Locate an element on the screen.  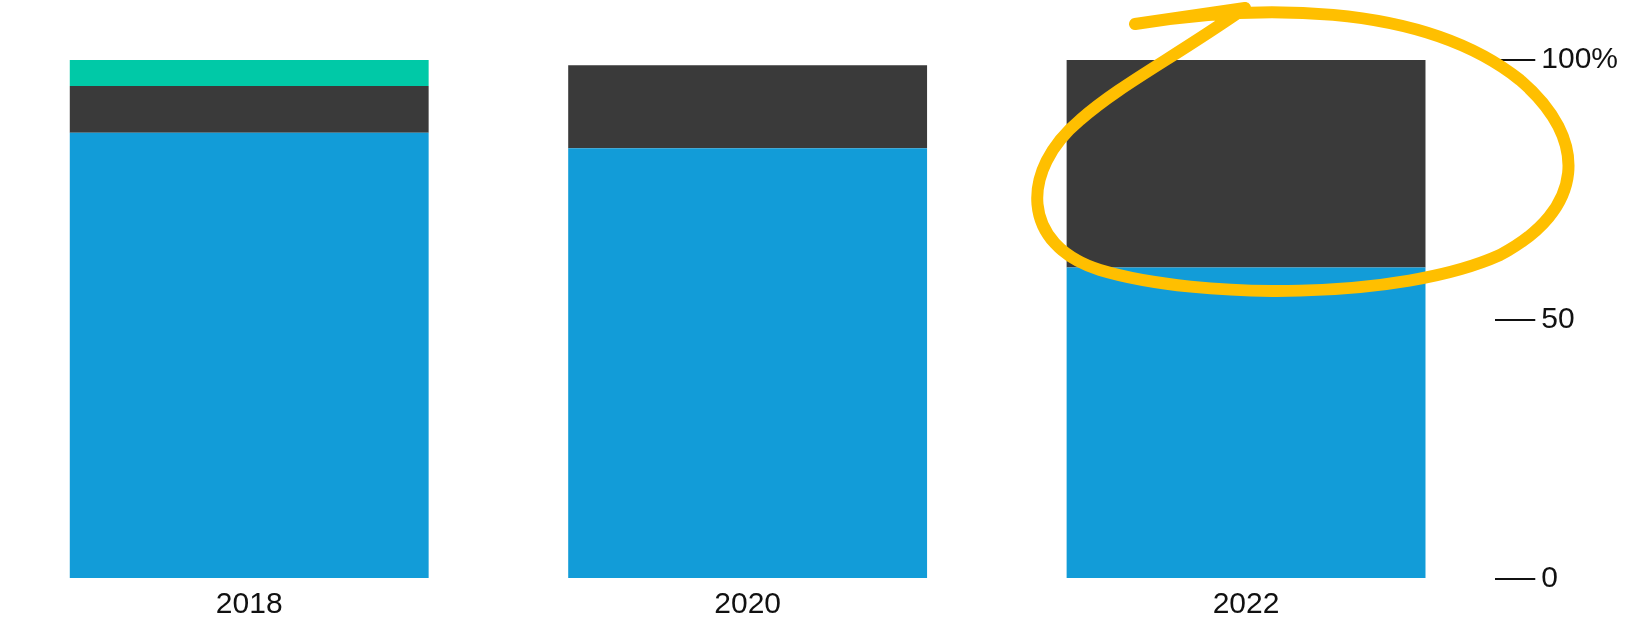
x-tick-label: 2022 is located at coordinates (1246, 603).